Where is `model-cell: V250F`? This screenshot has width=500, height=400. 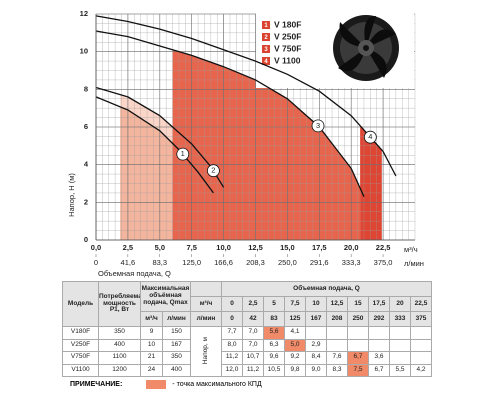
model-cell: V250F is located at coordinates (80, 345).